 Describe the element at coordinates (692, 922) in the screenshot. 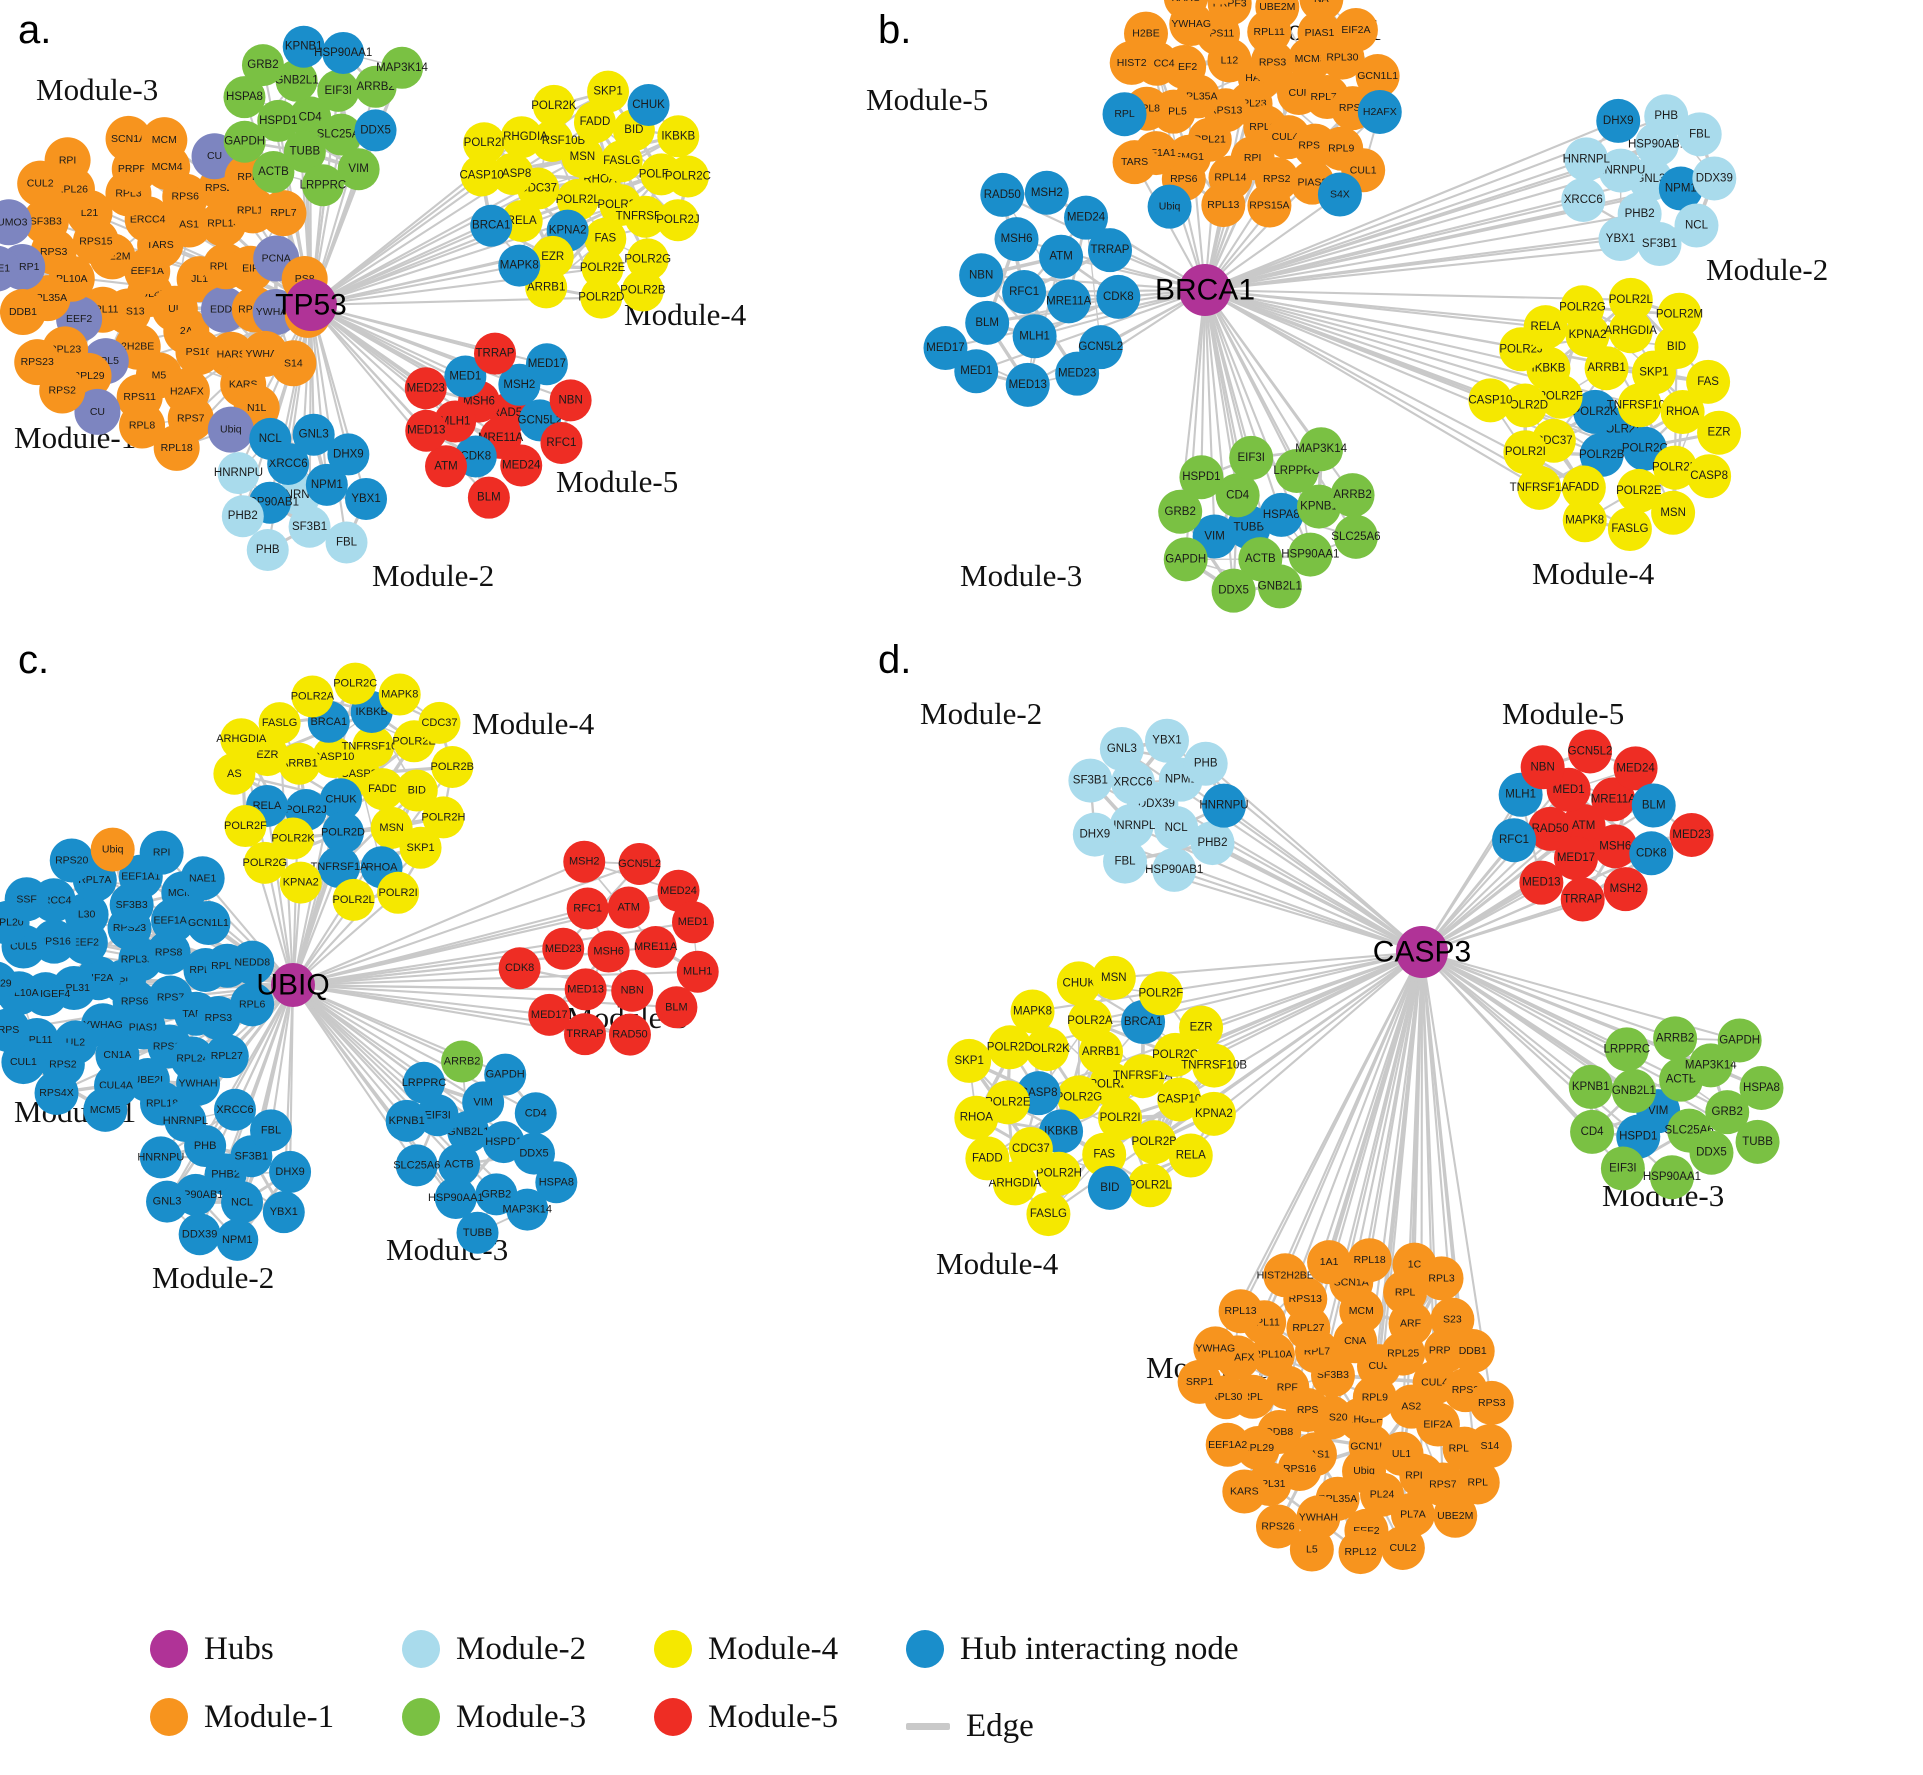

I see `network-node: MED1` at that location.